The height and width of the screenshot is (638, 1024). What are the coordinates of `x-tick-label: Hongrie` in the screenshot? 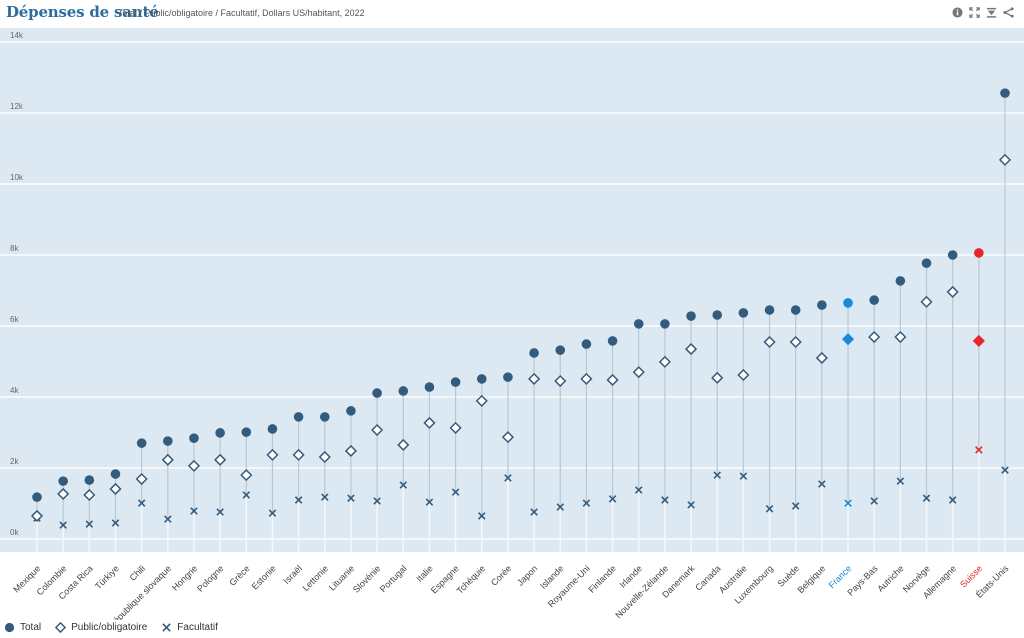 It's located at (184, 577).